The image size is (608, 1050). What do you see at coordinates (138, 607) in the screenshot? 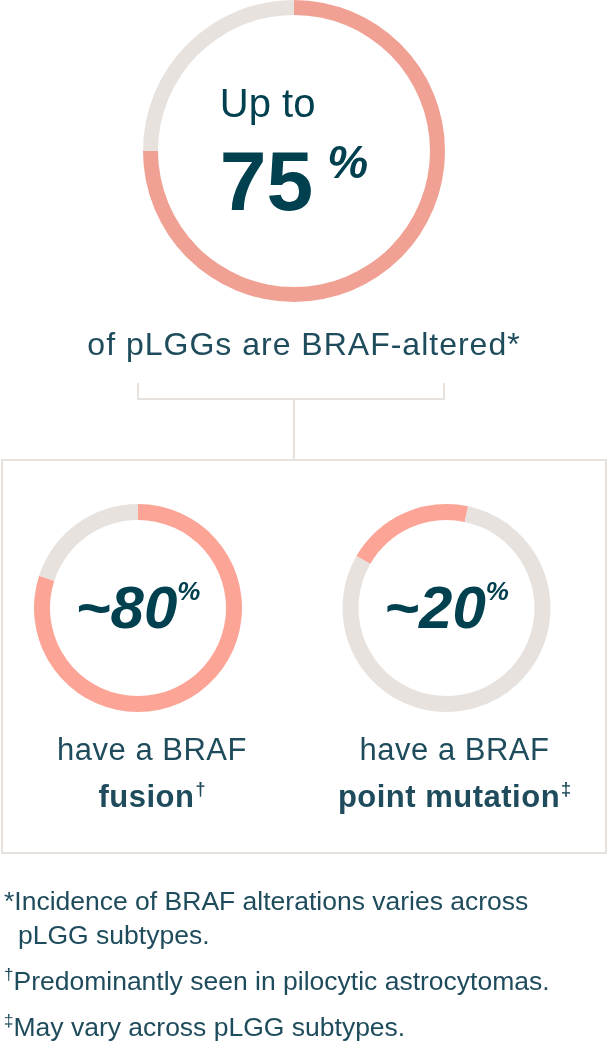
I see `text: ~80$^{%}$` at bounding box center [138, 607].